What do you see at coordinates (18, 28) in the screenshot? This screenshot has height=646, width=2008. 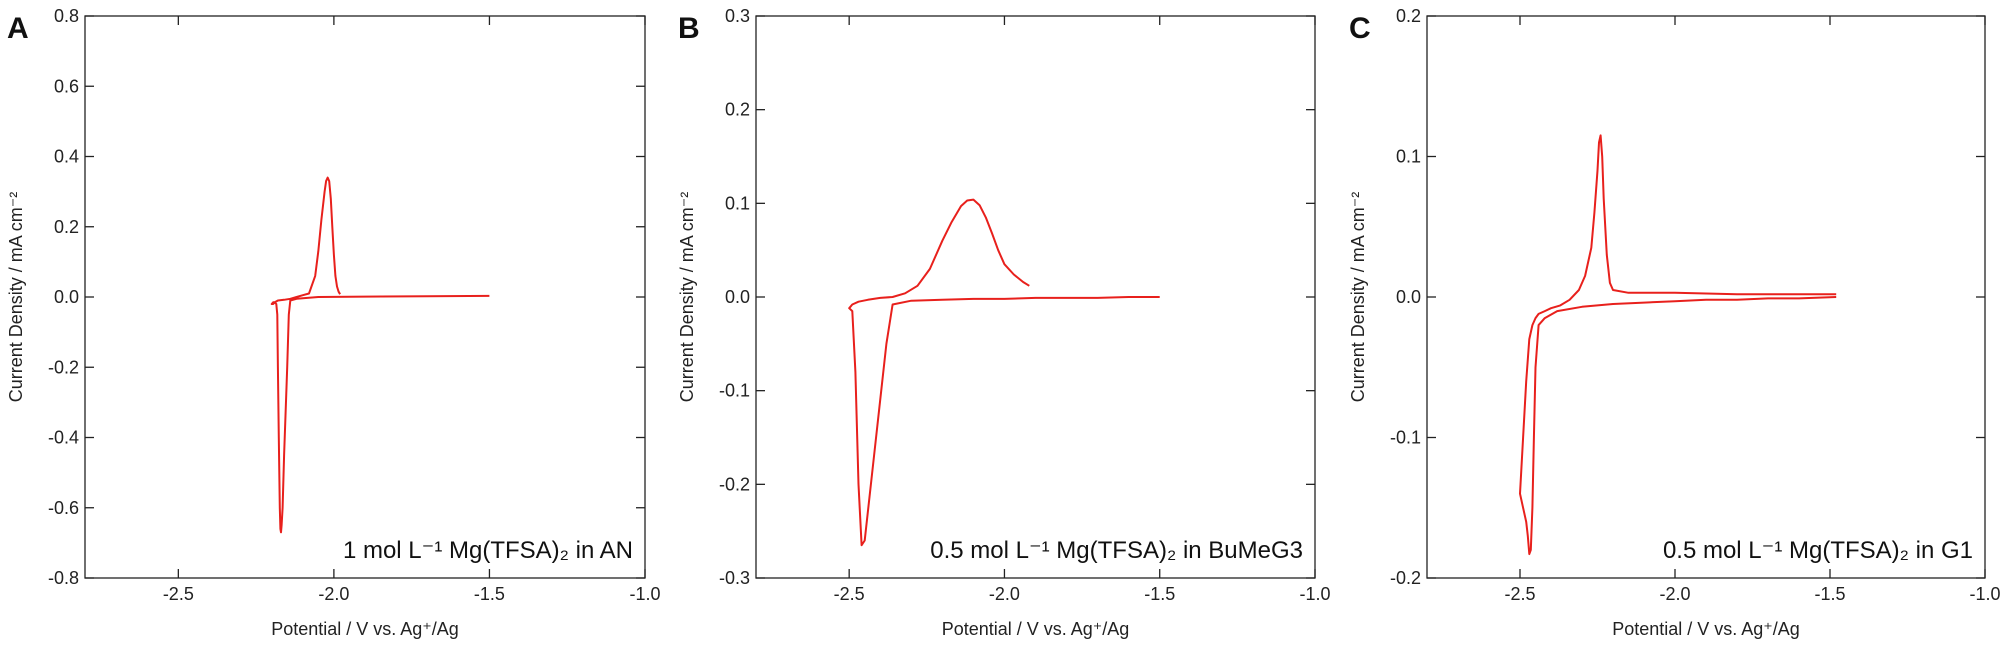 I see `panel-letter: A` at bounding box center [18, 28].